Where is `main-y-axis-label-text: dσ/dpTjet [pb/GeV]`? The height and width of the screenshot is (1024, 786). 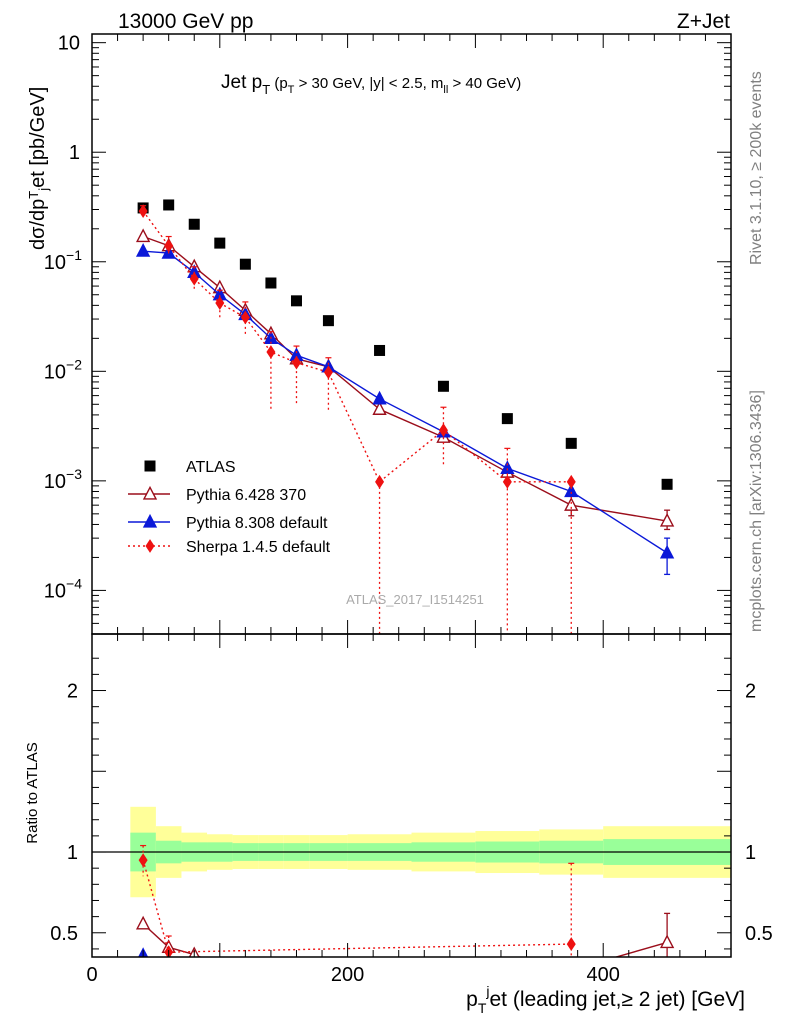 main-y-axis-label-text: dσ/dpTjet [pb/GeV] is located at coordinates (38, 168).